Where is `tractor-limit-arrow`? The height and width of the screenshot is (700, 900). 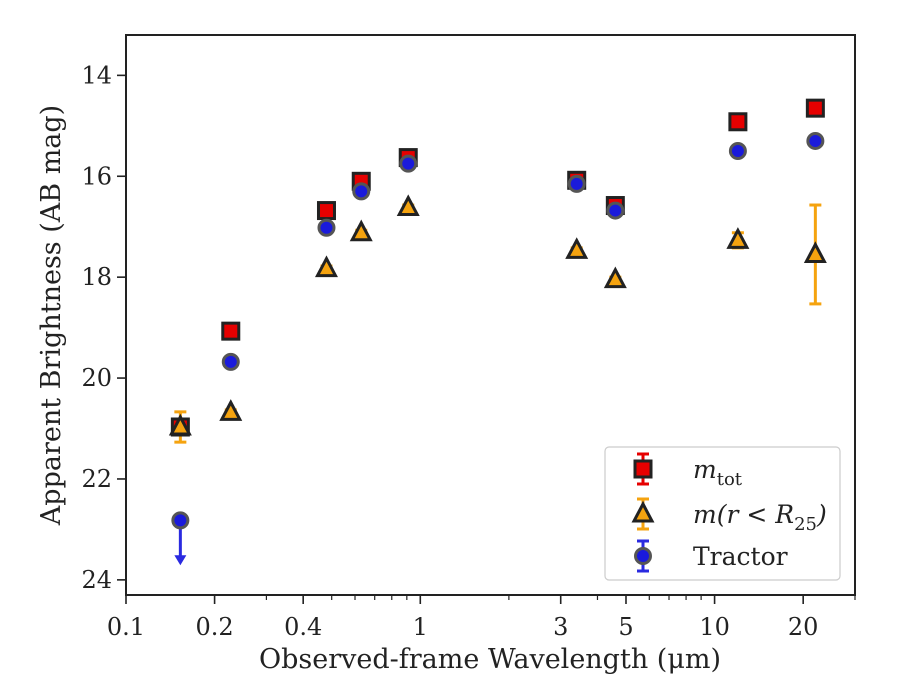 tractor-limit-arrow is located at coordinates (180, 560).